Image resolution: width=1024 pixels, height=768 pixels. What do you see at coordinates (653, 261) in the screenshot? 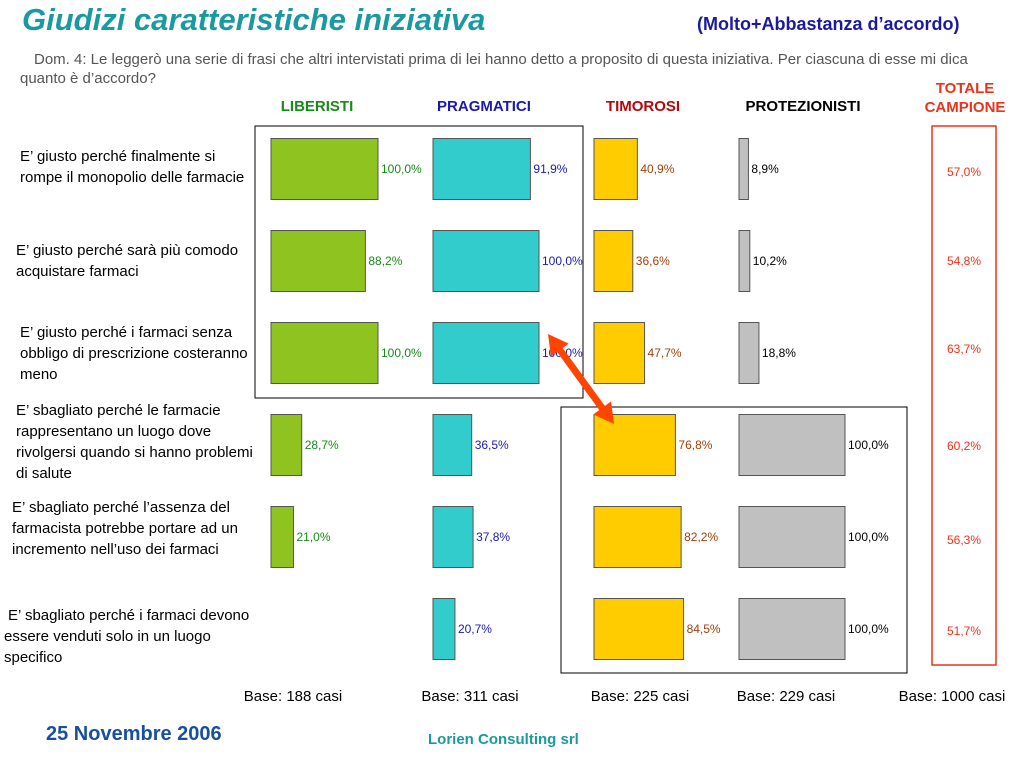
I see `value-label-timorosi-2: 36,6%` at bounding box center [653, 261].